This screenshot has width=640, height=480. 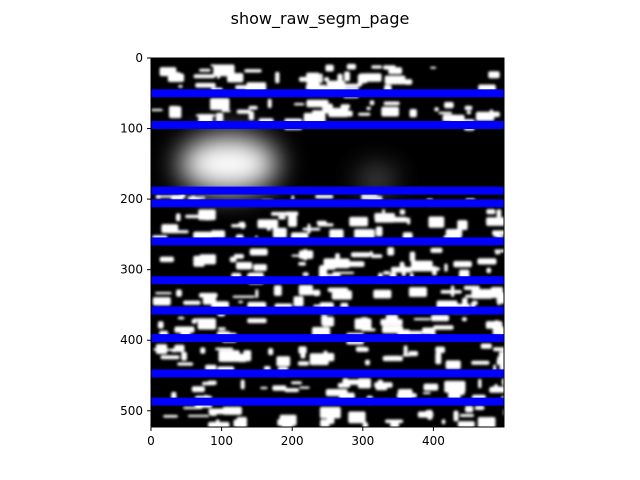 I want to click on y-axis: 0 100 200 300 400 500, so click(x=135, y=234).